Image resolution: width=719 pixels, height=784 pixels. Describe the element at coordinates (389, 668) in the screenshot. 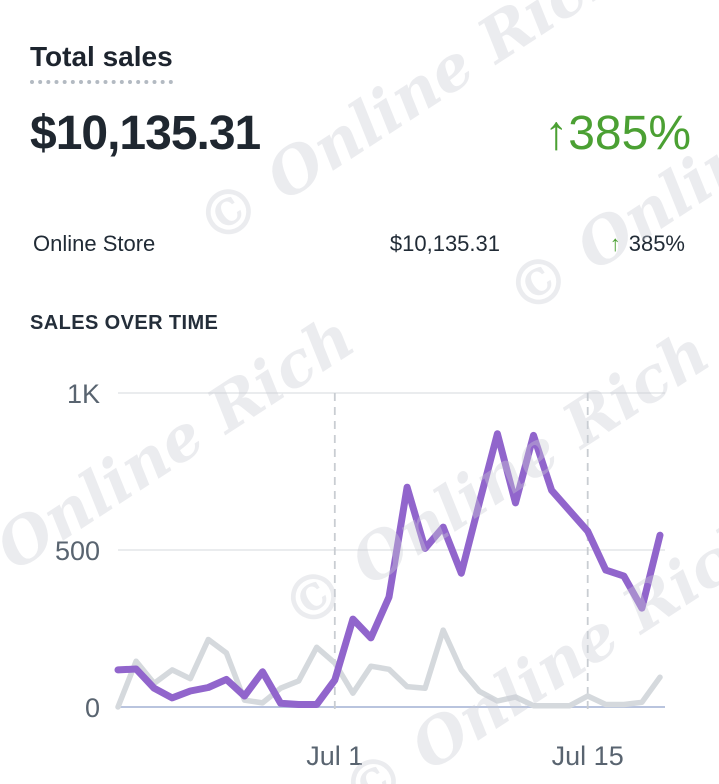

I see `line-previous-period` at that location.